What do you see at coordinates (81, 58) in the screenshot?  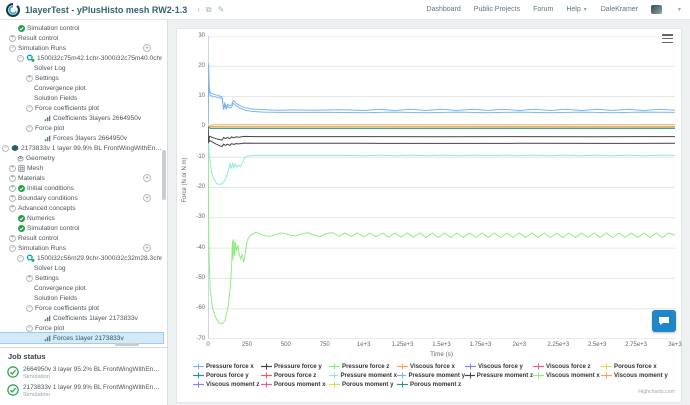 I see `tree-item-1500i32c75m42-1chr-3000i32c75m40-0chr: − 1500i32c75m42.1chr-3000i32c75m40.0chr` at bounding box center [81, 58].